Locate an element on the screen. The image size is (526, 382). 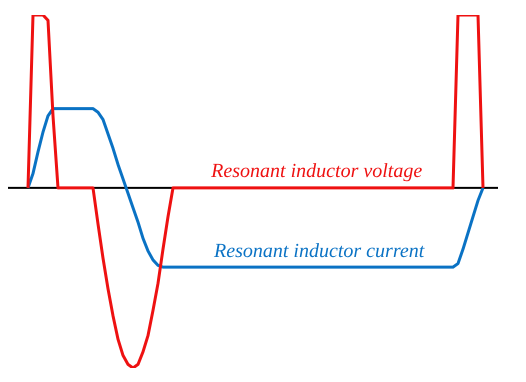
series-label: Resonant inductor voltage is located at coordinates (316, 171).